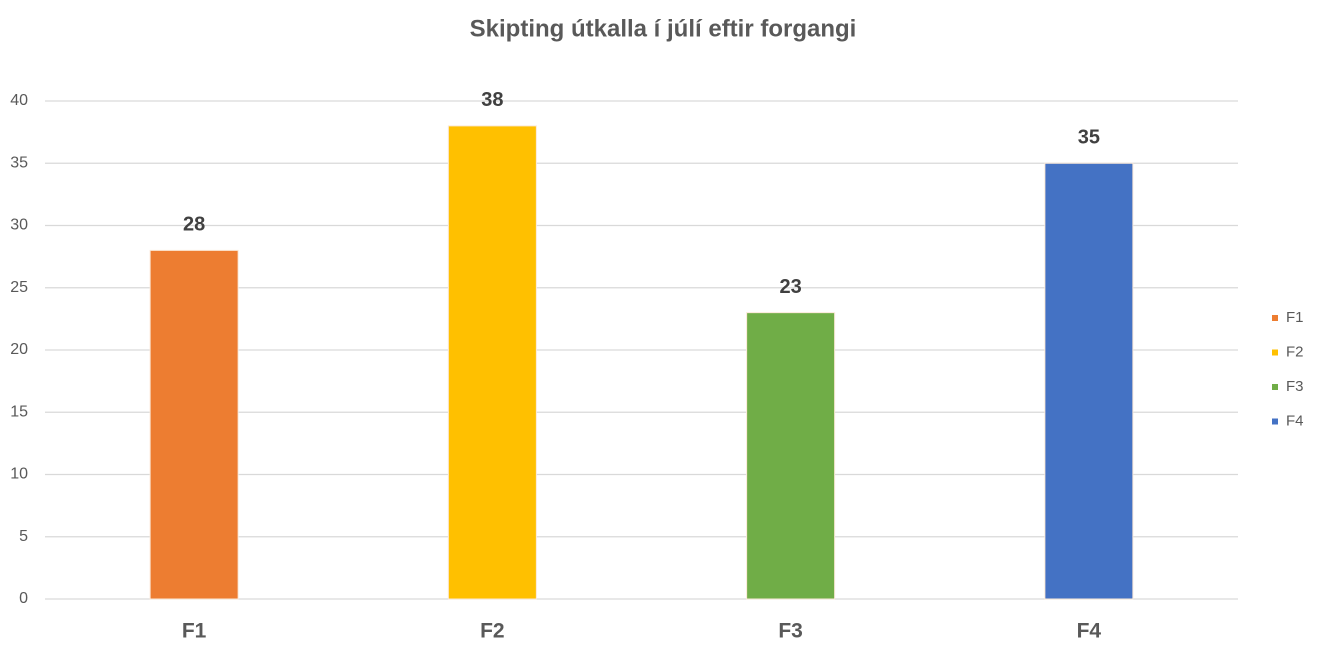 The height and width of the screenshot is (655, 1317). What do you see at coordinates (1089, 138) in the screenshot?
I see `value-label: 35` at bounding box center [1089, 138].